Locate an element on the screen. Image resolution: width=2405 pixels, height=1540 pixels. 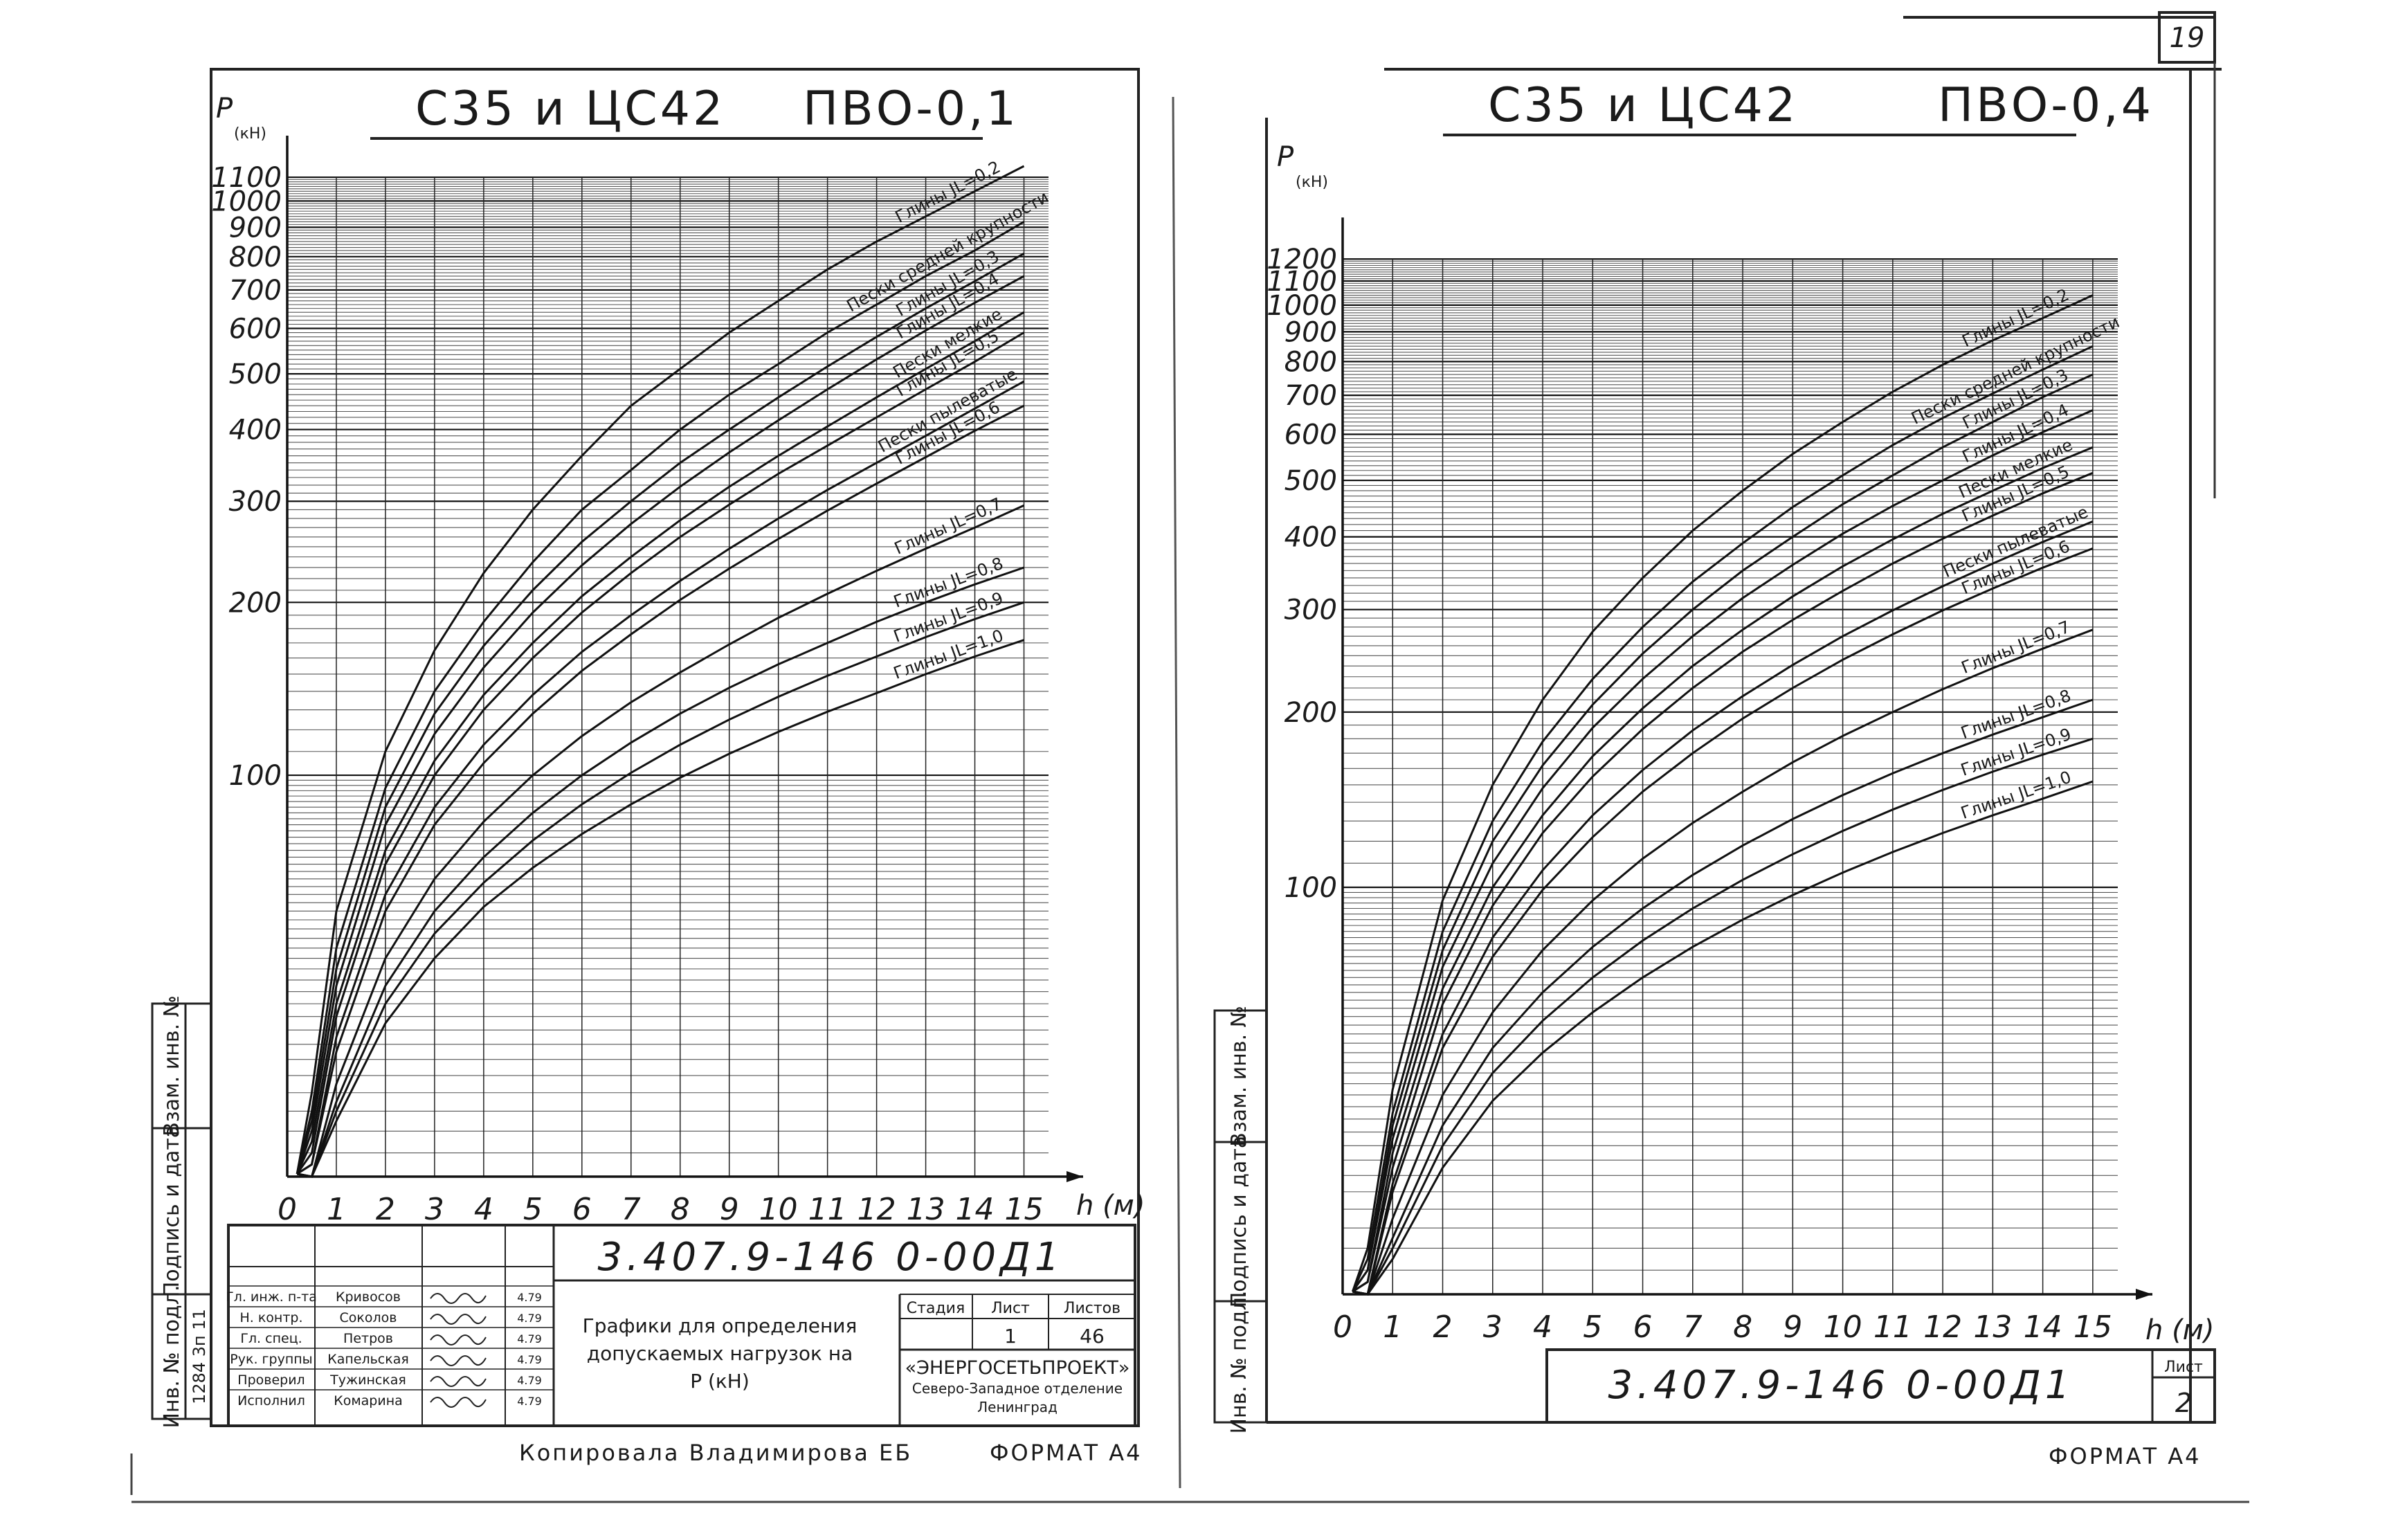
right-document-code: 3.407.9-146 0-00Д1 is located at coordinates (1840, 1385).